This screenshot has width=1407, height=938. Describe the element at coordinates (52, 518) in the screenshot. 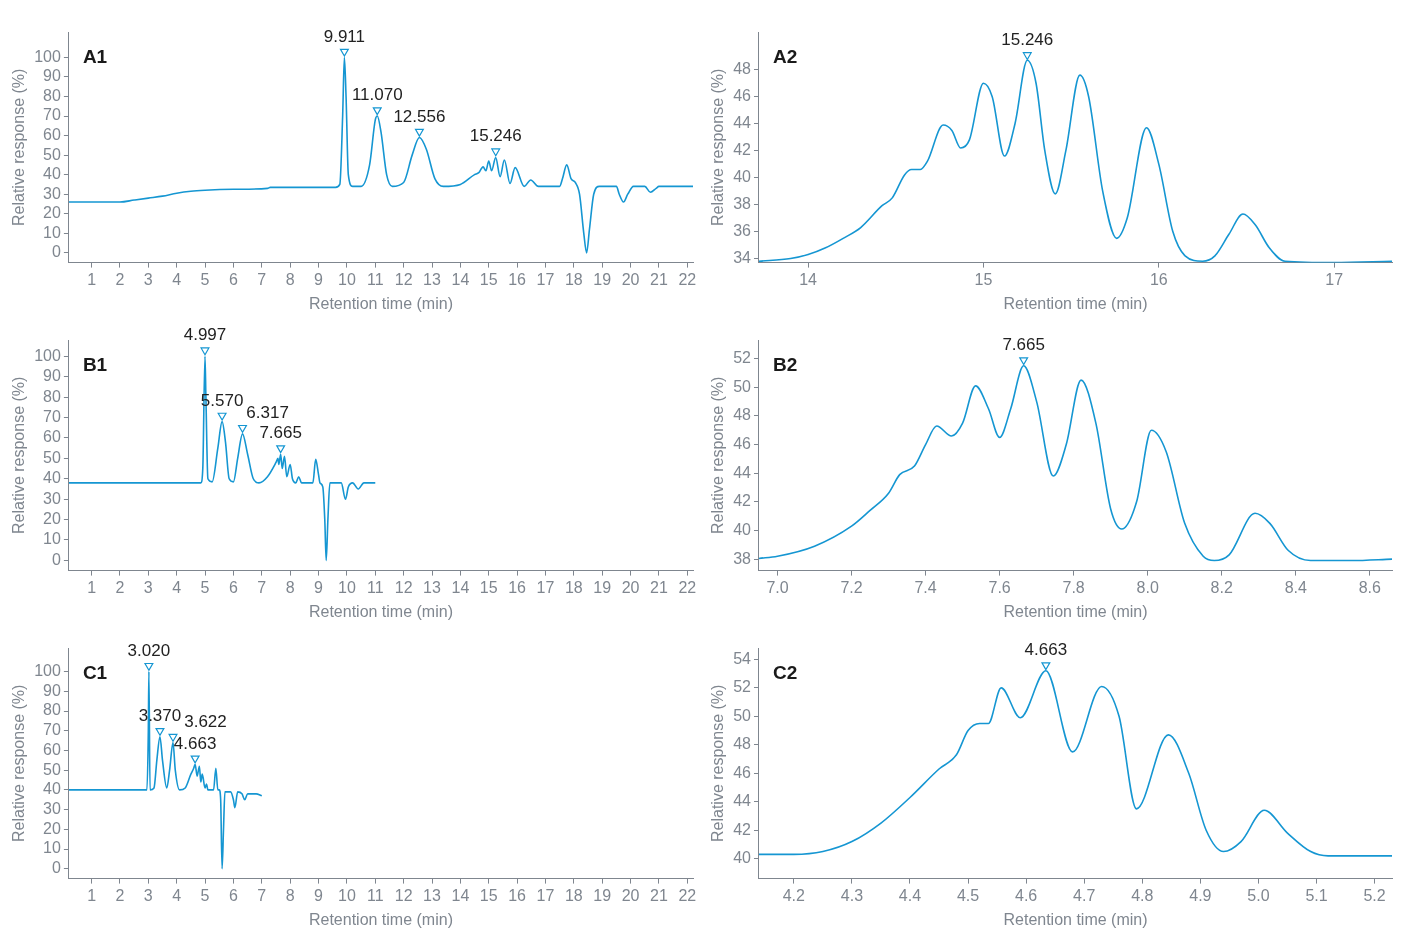

I see `y-tick-label: 20` at that location.